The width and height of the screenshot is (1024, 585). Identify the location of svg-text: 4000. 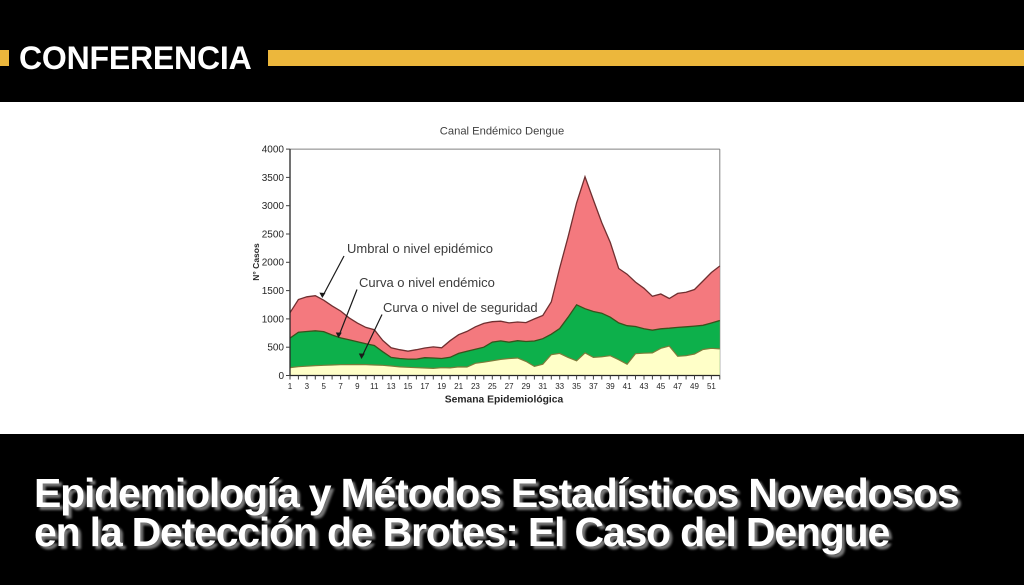
(273, 150).